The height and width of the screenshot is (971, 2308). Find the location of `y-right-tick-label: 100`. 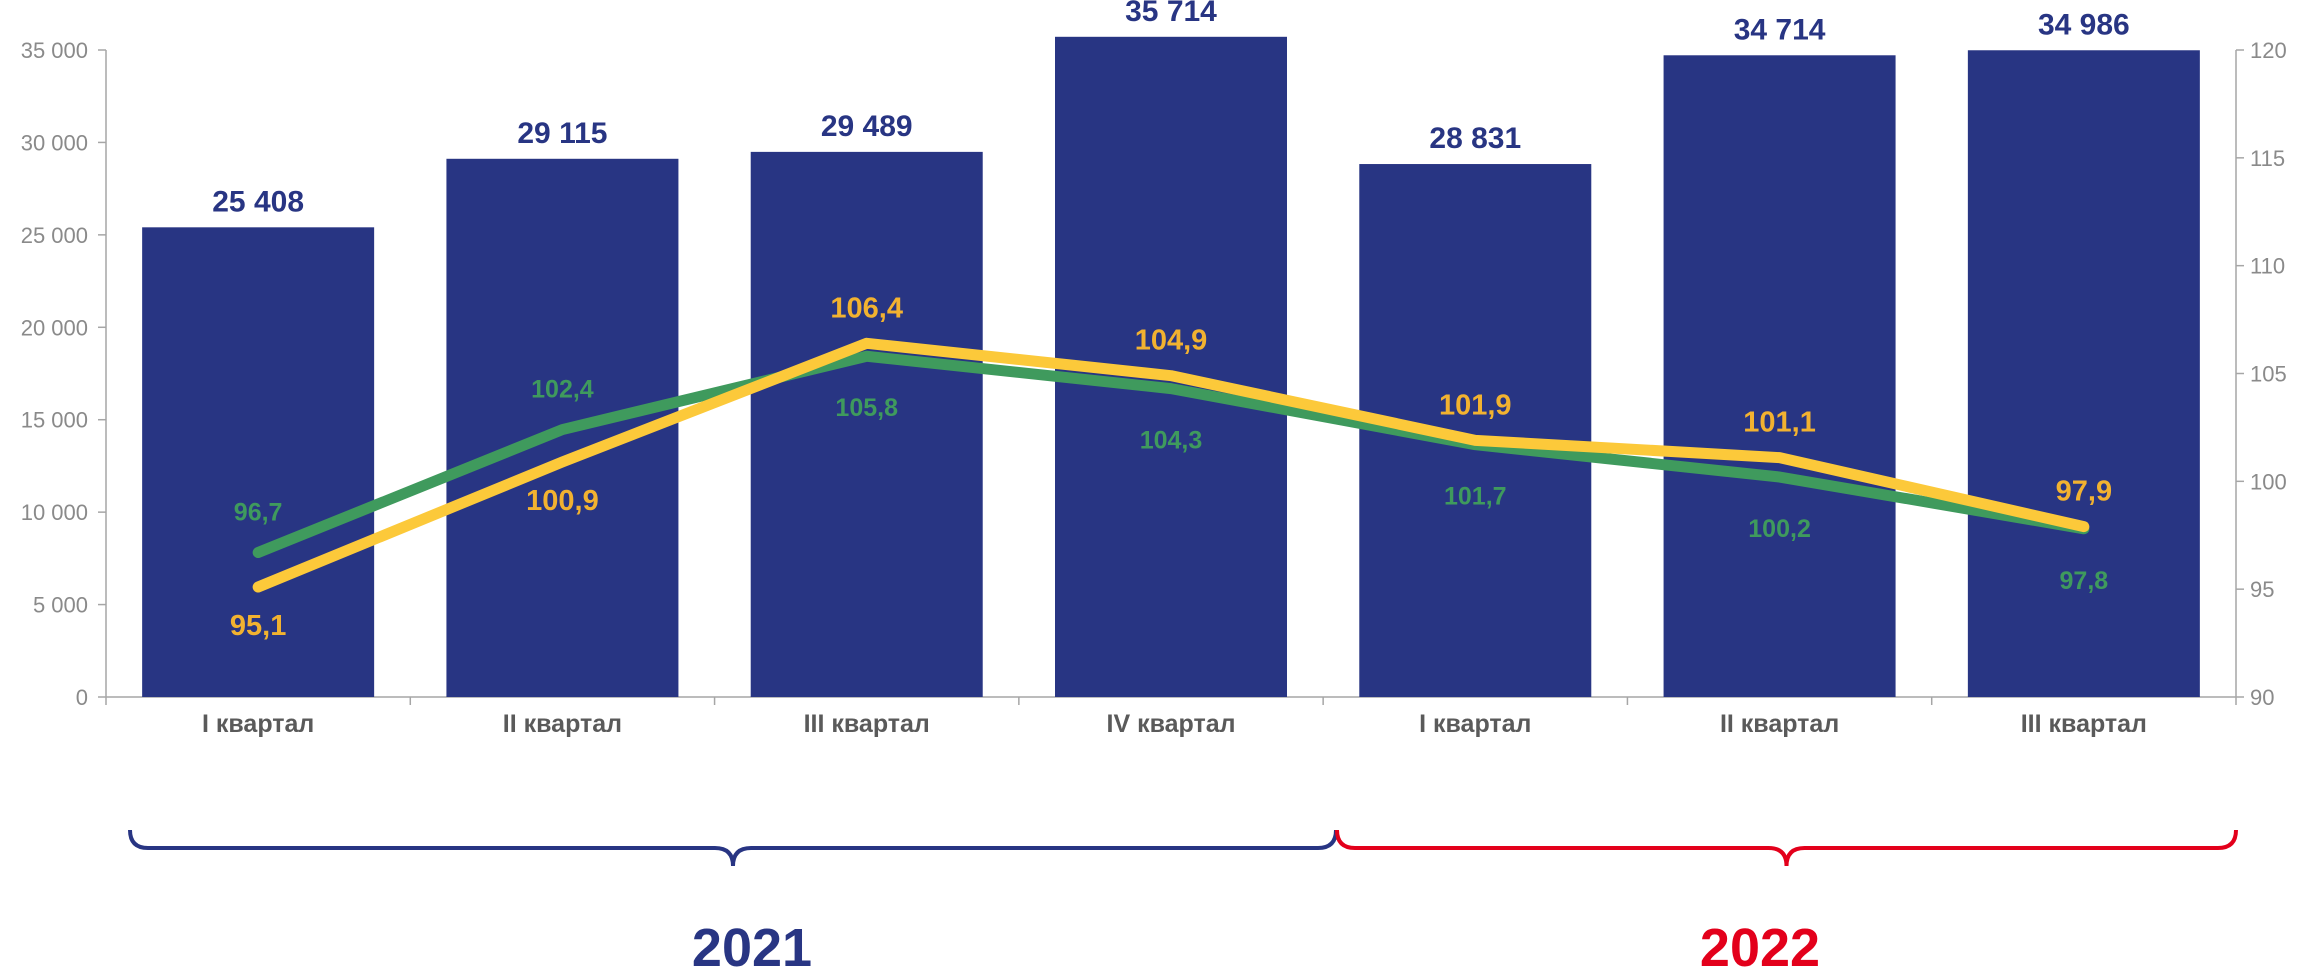

y-right-tick-label: 100 is located at coordinates (2268, 481).